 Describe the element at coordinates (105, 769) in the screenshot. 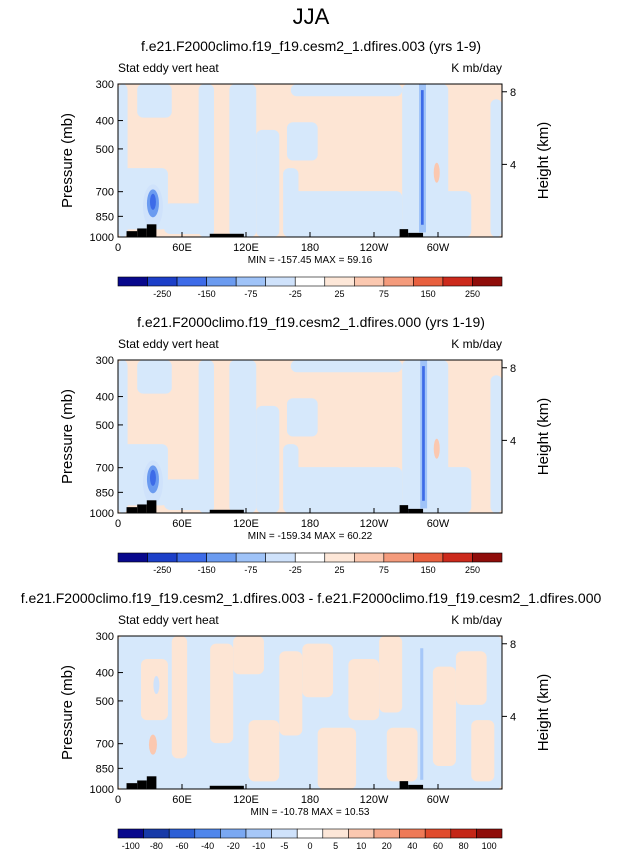

I see `y-tick-label: 850` at that location.